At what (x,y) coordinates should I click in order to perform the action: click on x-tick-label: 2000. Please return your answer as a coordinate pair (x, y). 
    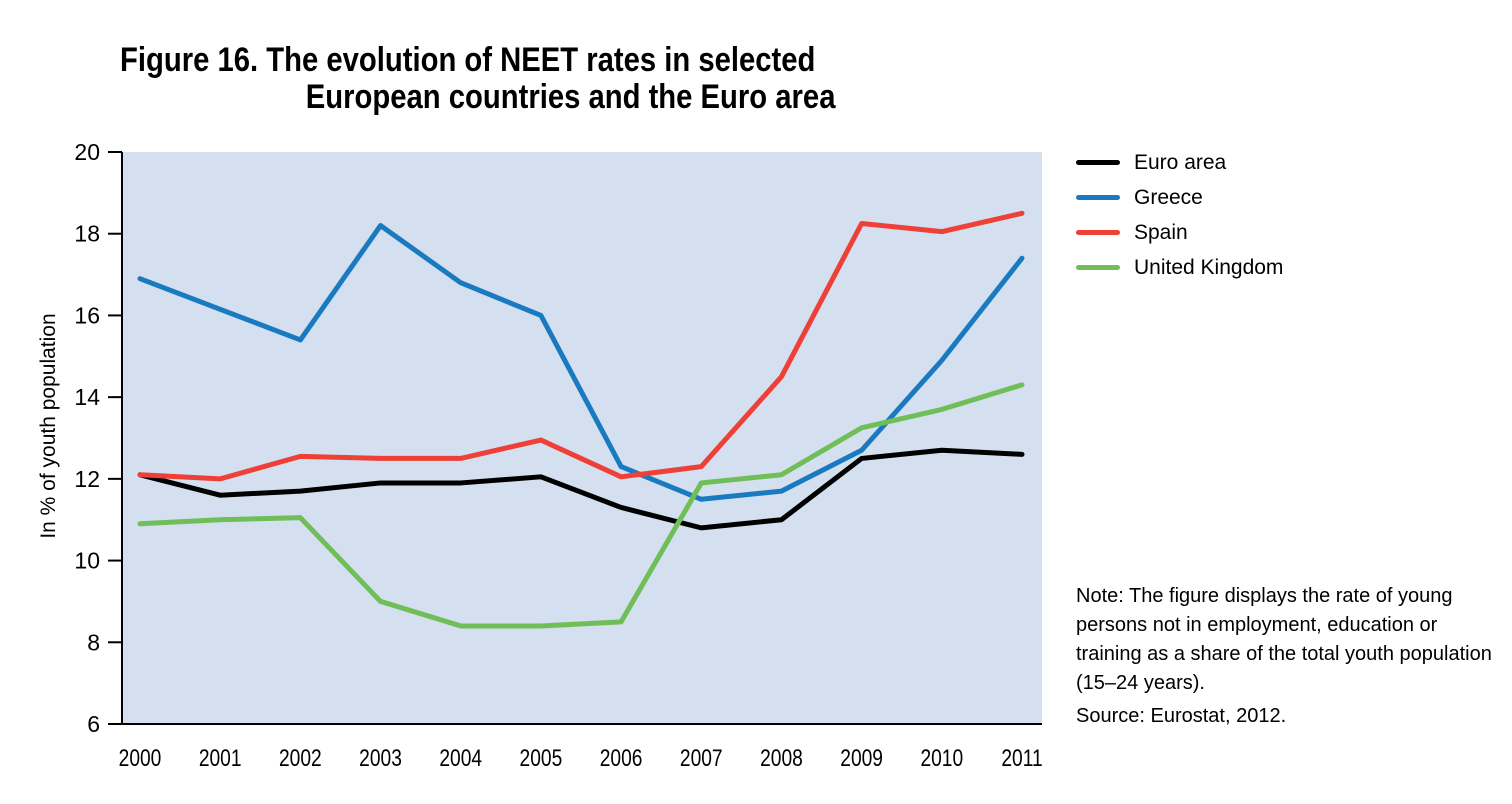
    Looking at the image, I should click on (140, 758).